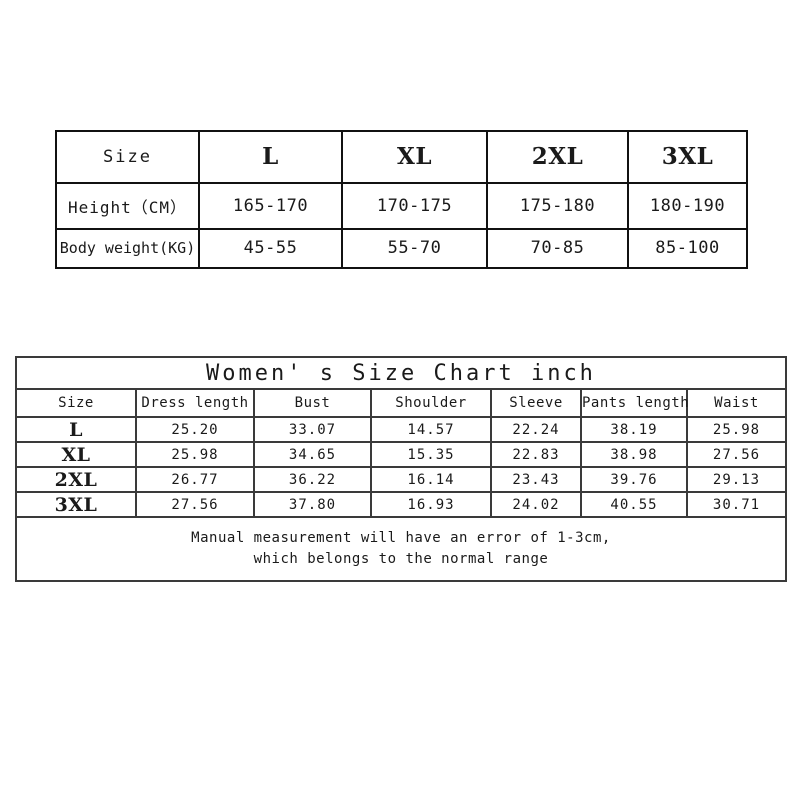 The width and height of the screenshot is (800, 800). What do you see at coordinates (401, 559) in the screenshot?
I see `measurement-note-line-2: which belongs to the normal range` at bounding box center [401, 559].